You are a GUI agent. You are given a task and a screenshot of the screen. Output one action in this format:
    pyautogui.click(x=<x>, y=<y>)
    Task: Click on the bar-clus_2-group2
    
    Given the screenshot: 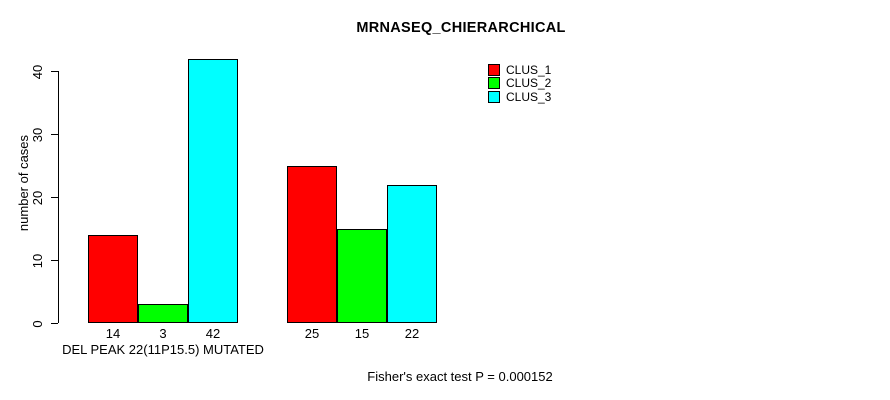 What is the action you would take?
    pyautogui.click(x=362, y=276)
    